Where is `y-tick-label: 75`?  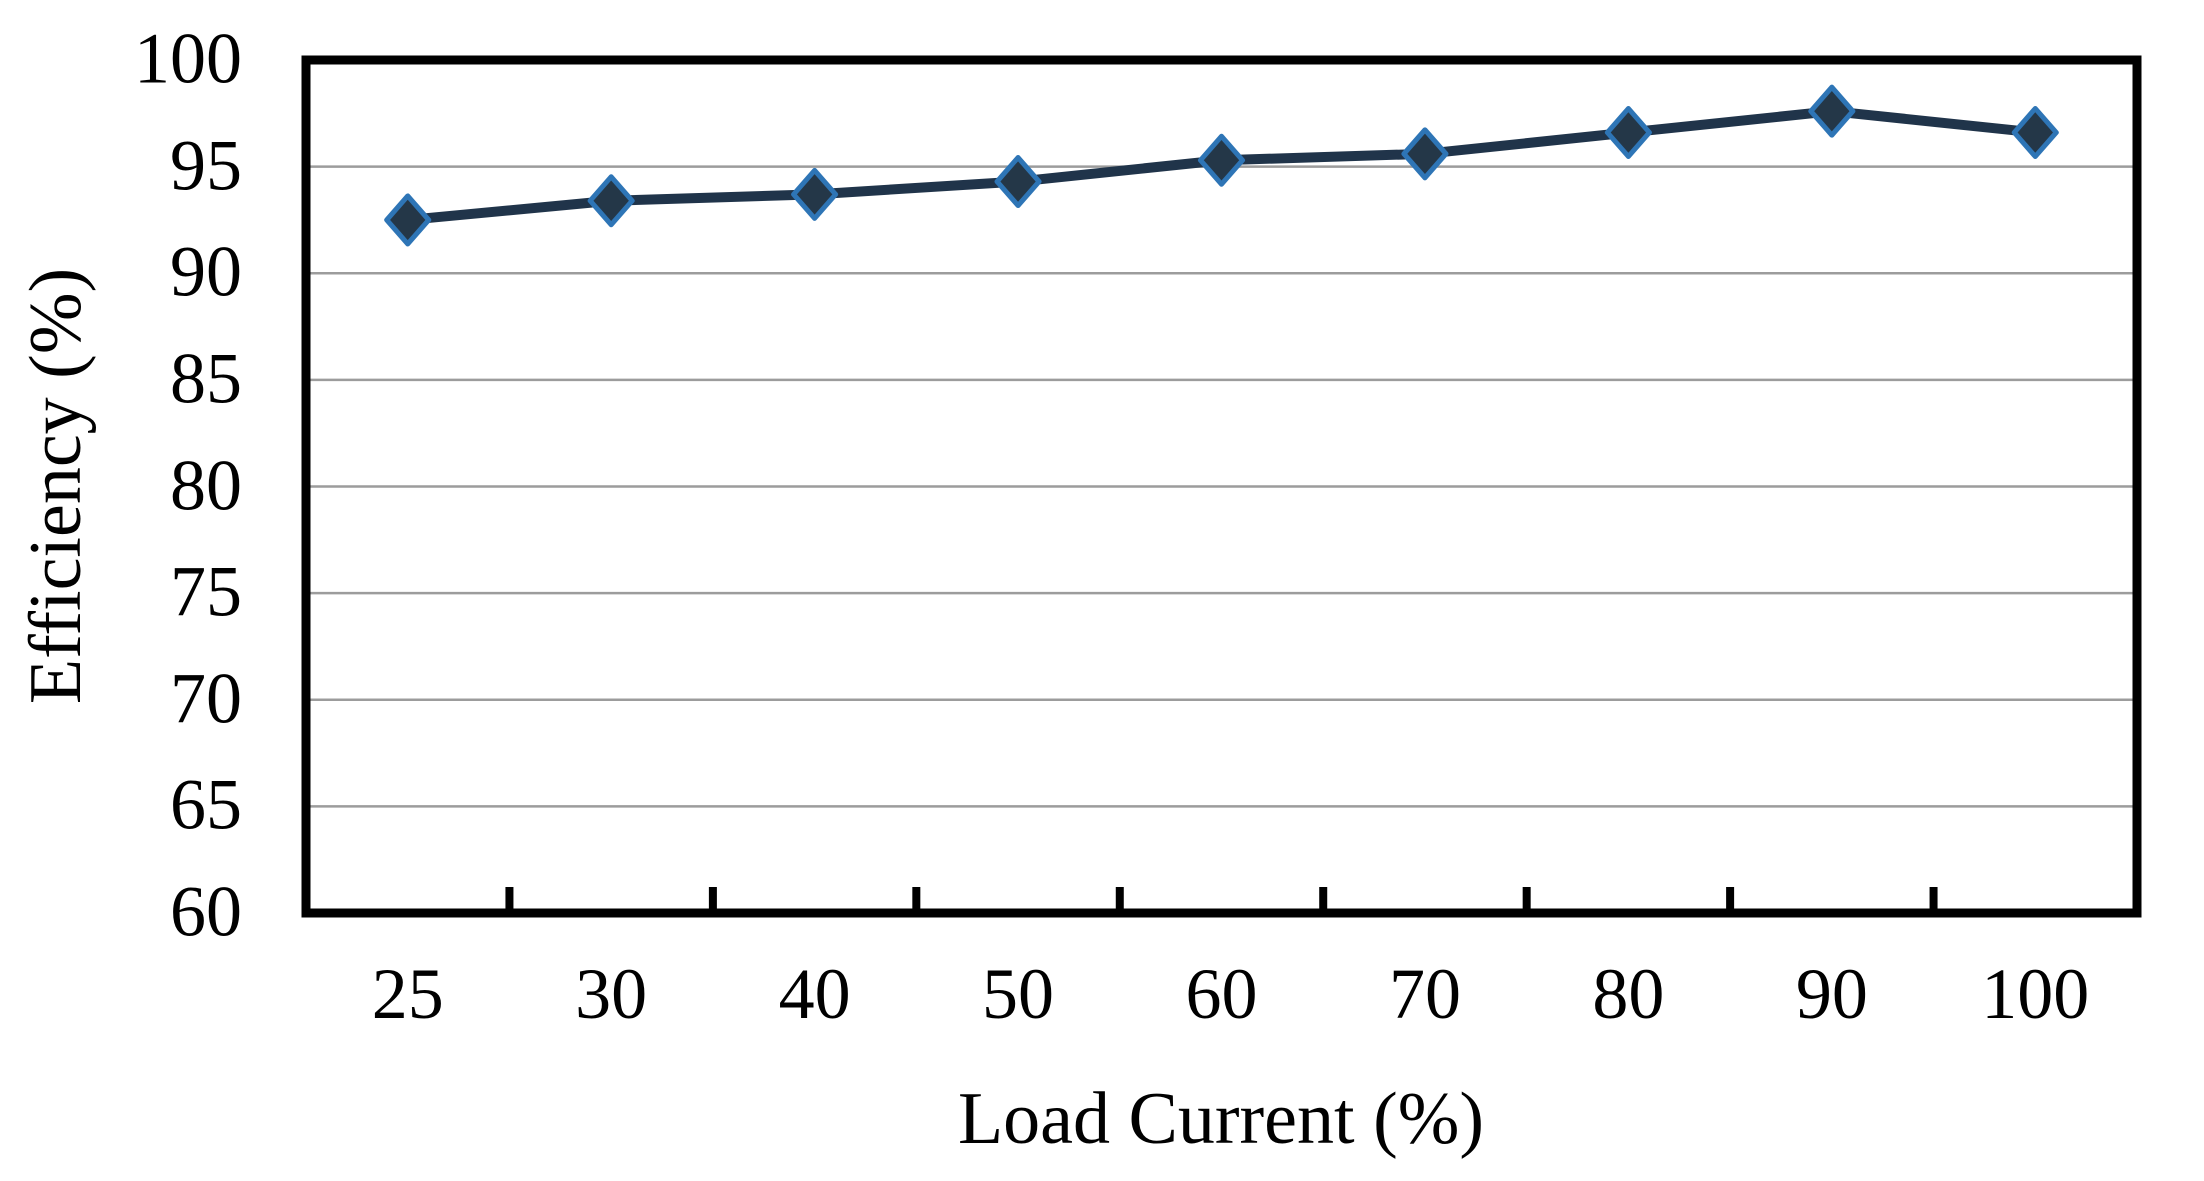
y-tick-label: 75 is located at coordinates (206, 591).